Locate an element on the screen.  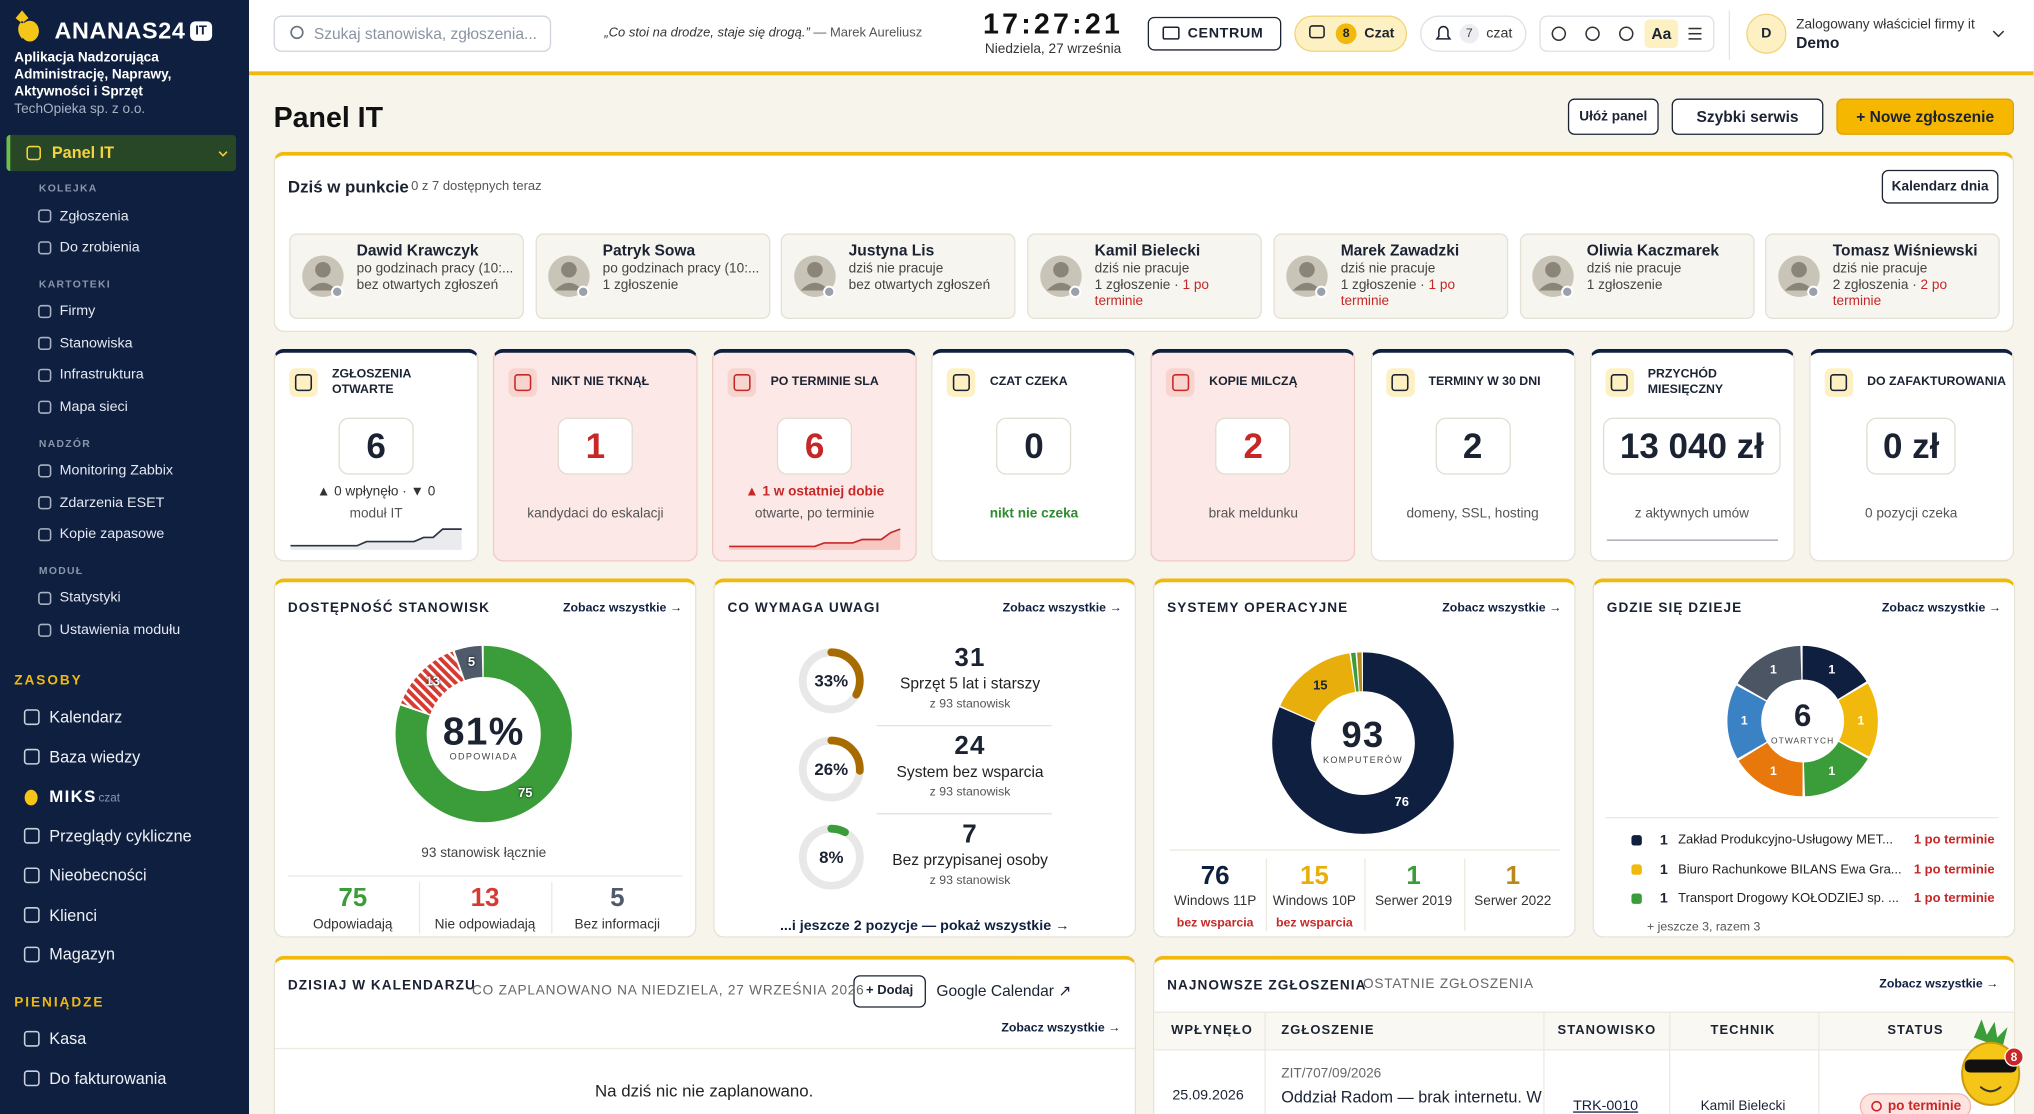
nav-item: Magazyn is located at coordinates (82, 954).